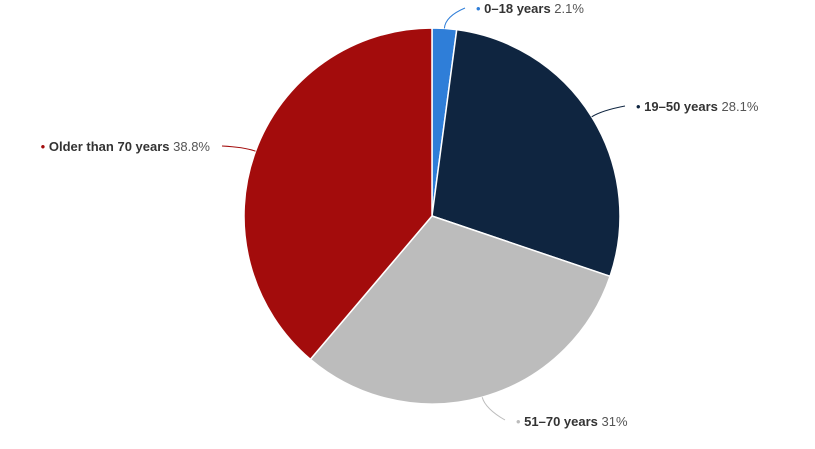  I want to click on data-label-51-70-years: • 51–70 years 31%, so click(572, 421).